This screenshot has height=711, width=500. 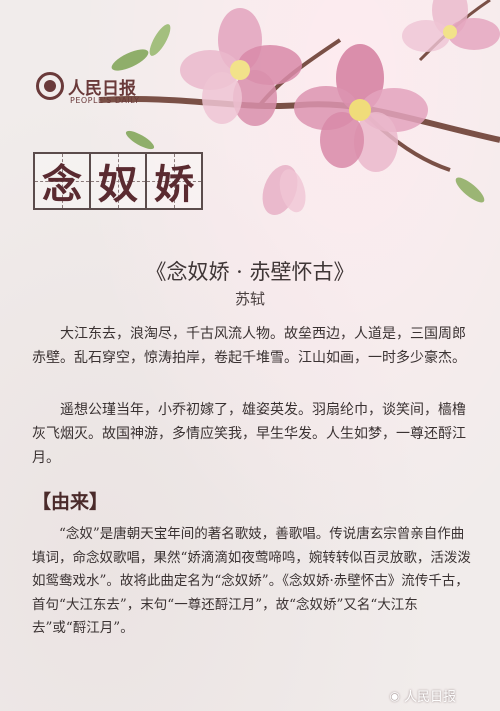 What do you see at coordinates (174, 184) in the screenshot?
I see `title-char: 娇` at bounding box center [174, 184].